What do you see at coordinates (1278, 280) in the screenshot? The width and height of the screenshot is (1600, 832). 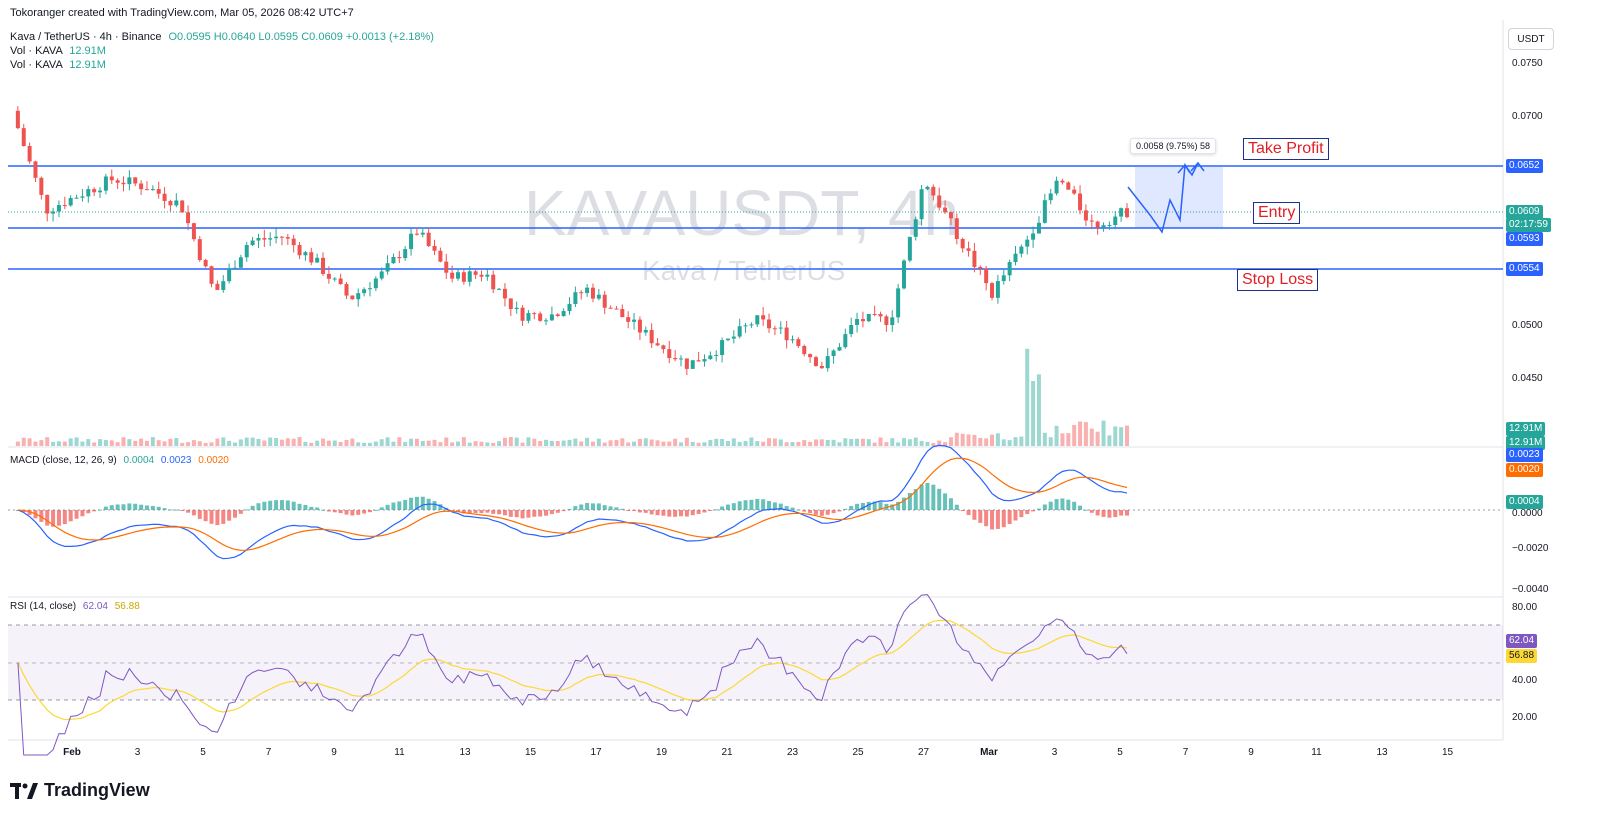 I see `stop-loss-annotation: Stop Loss` at bounding box center [1278, 280].